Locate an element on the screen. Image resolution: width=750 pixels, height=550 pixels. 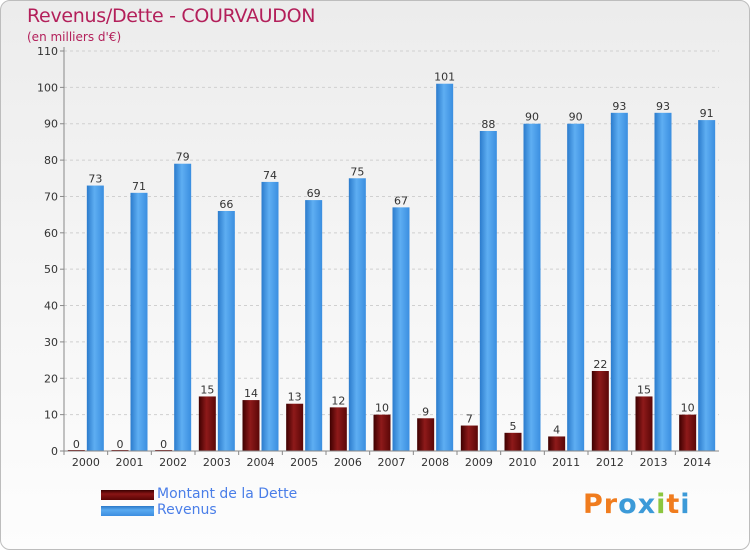
x-tick-label: 2000 is located at coordinates (86, 462).